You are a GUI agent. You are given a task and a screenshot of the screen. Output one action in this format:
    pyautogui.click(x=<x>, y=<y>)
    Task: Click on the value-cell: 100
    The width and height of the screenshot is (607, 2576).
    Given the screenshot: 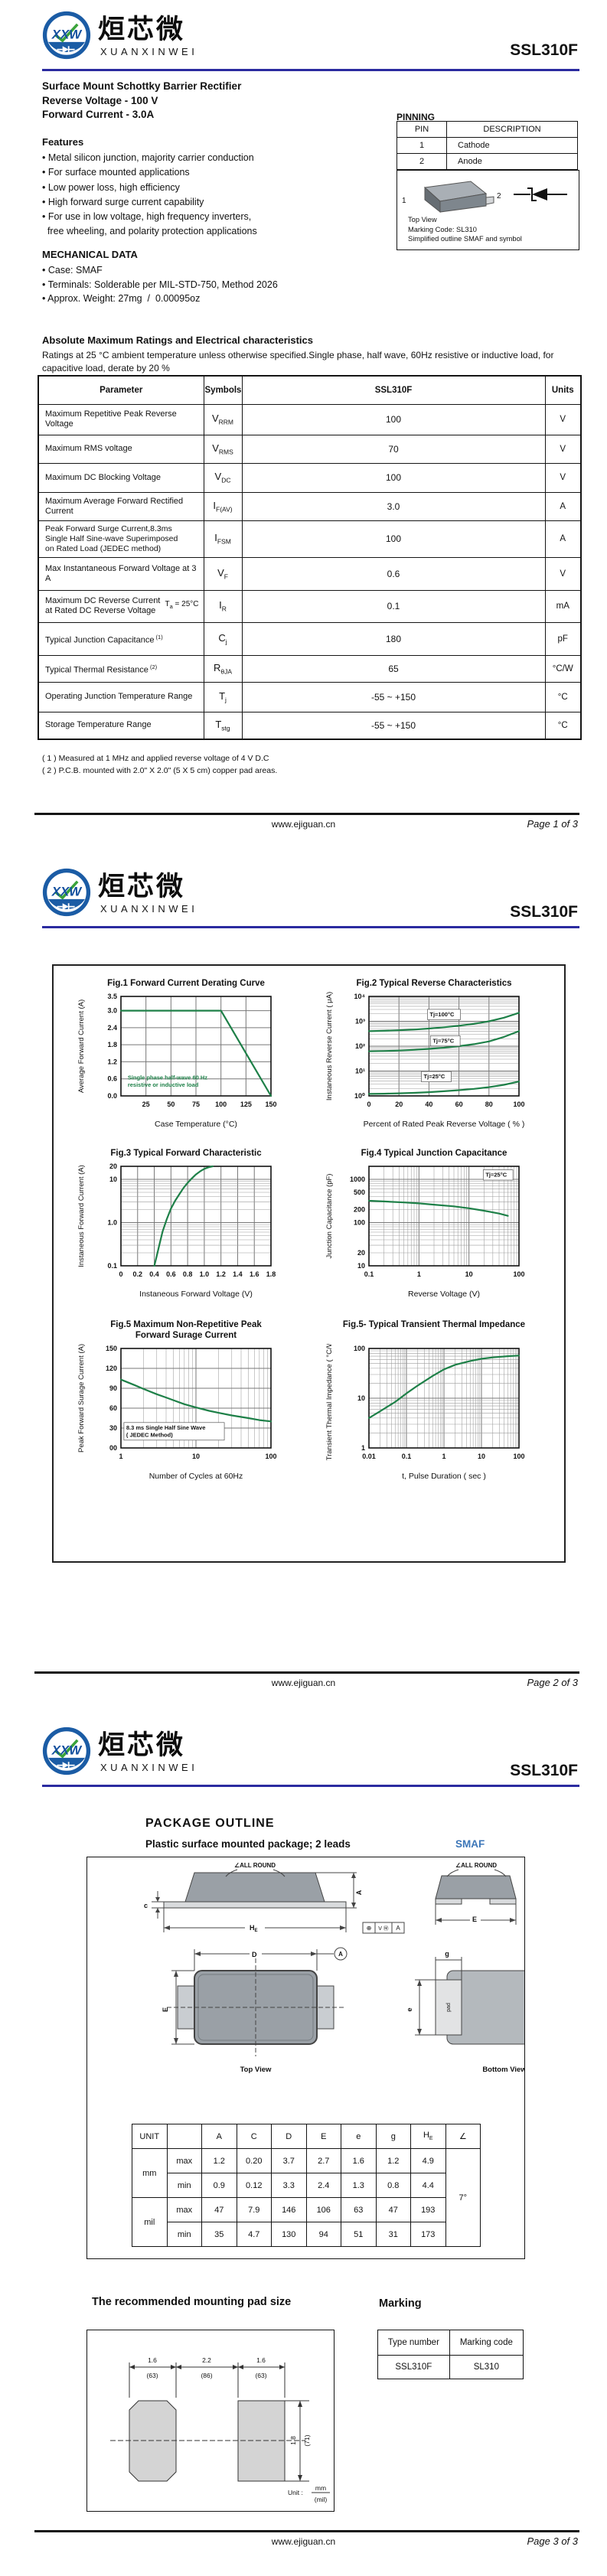 What is the action you would take?
    pyautogui.click(x=394, y=419)
    